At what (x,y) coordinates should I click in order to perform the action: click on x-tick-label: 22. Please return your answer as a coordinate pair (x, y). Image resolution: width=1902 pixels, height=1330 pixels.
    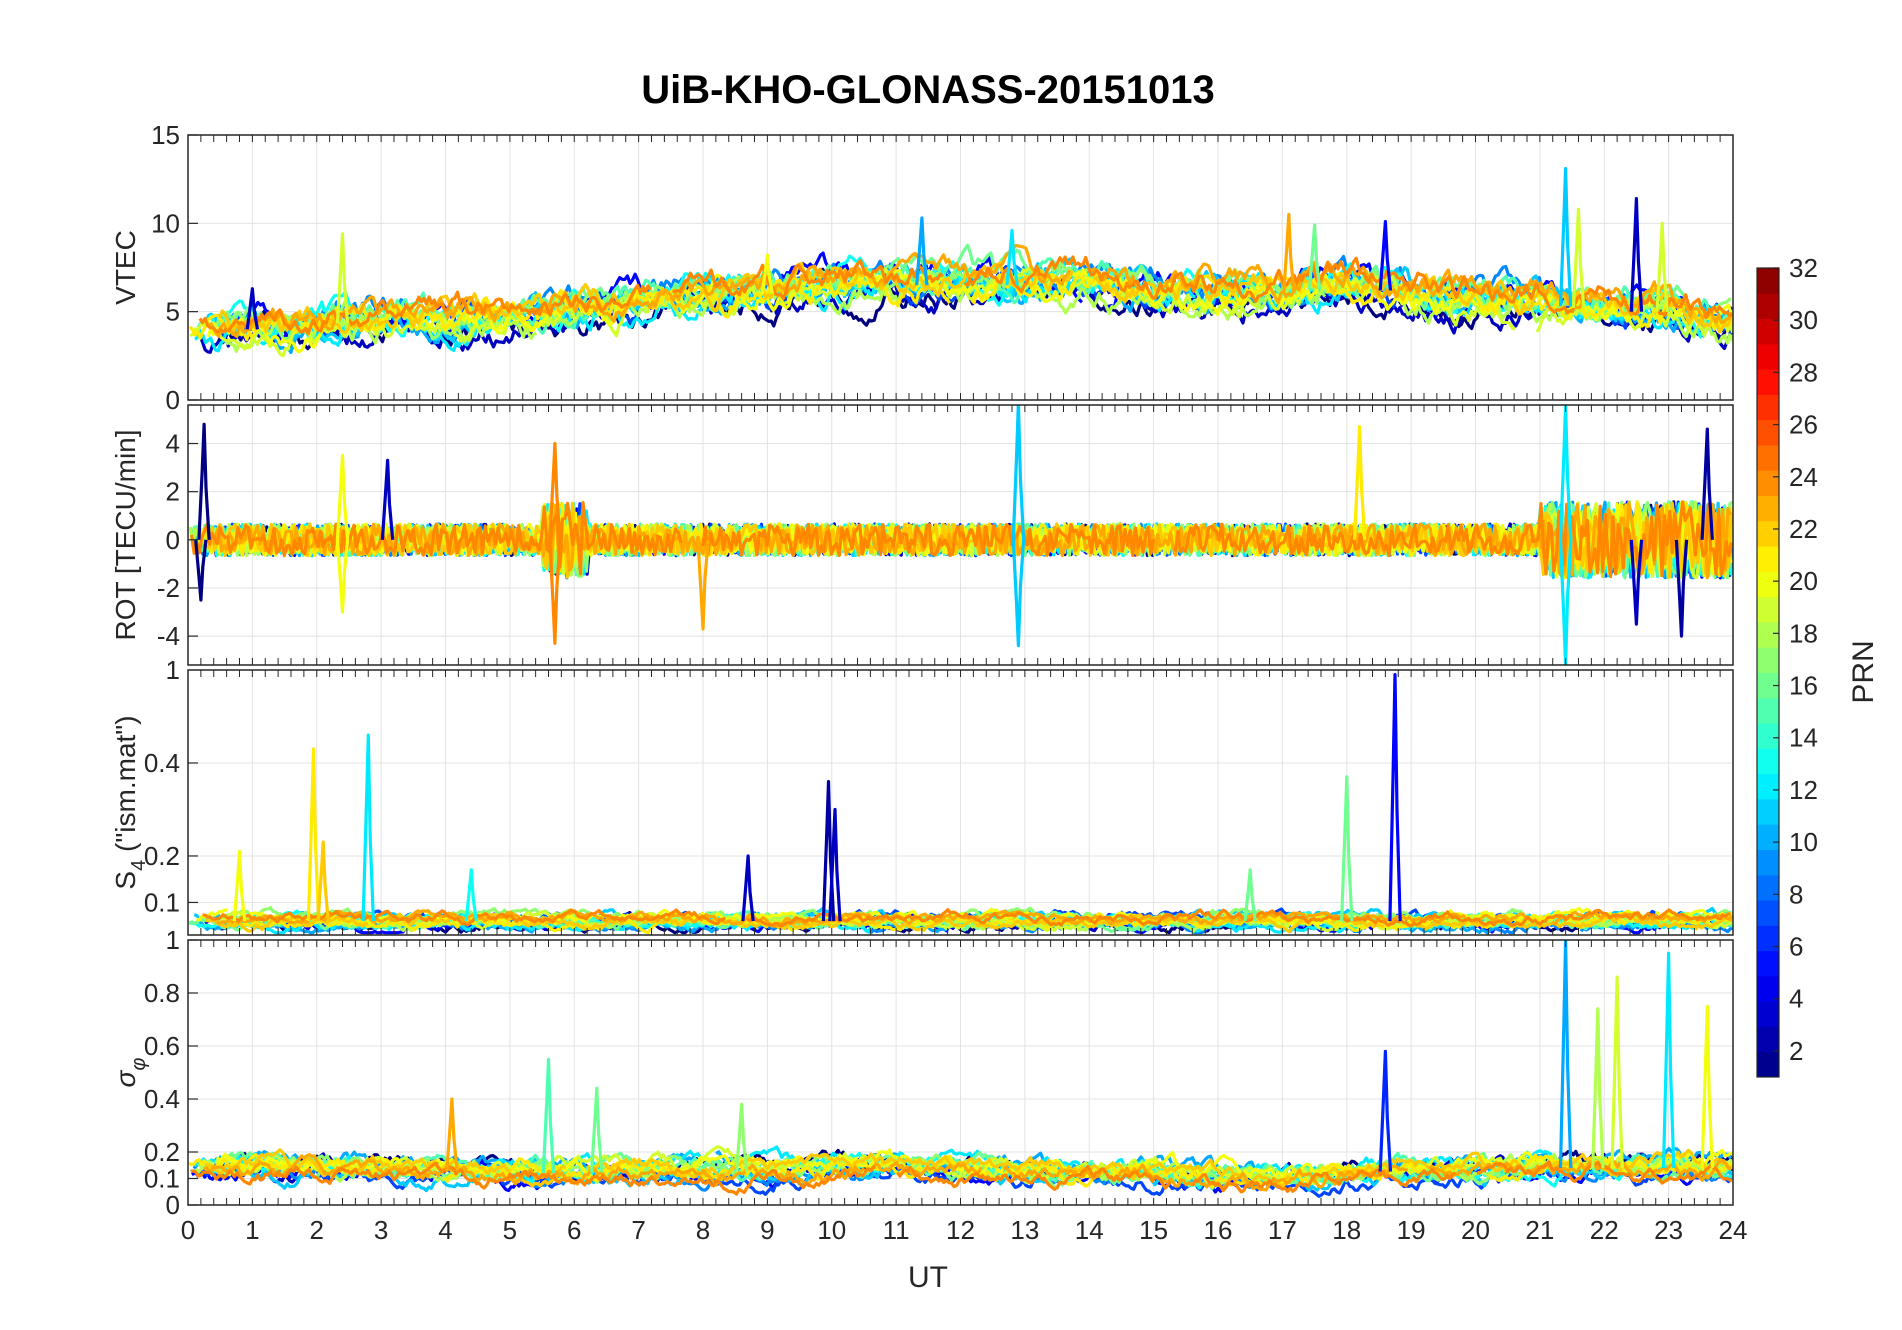
    Looking at the image, I should click on (1604, 1230).